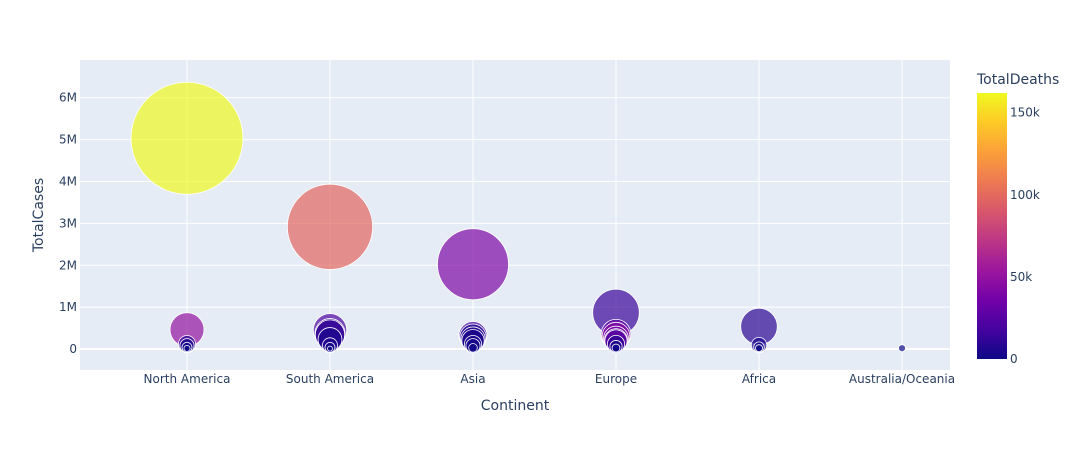 Image resolution: width=1081 pixels, height=450 pixels. What do you see at coordinates (68, 140) in the screenshot?
I see `y-tick-label: 5M` at bounding box center [68, 140].